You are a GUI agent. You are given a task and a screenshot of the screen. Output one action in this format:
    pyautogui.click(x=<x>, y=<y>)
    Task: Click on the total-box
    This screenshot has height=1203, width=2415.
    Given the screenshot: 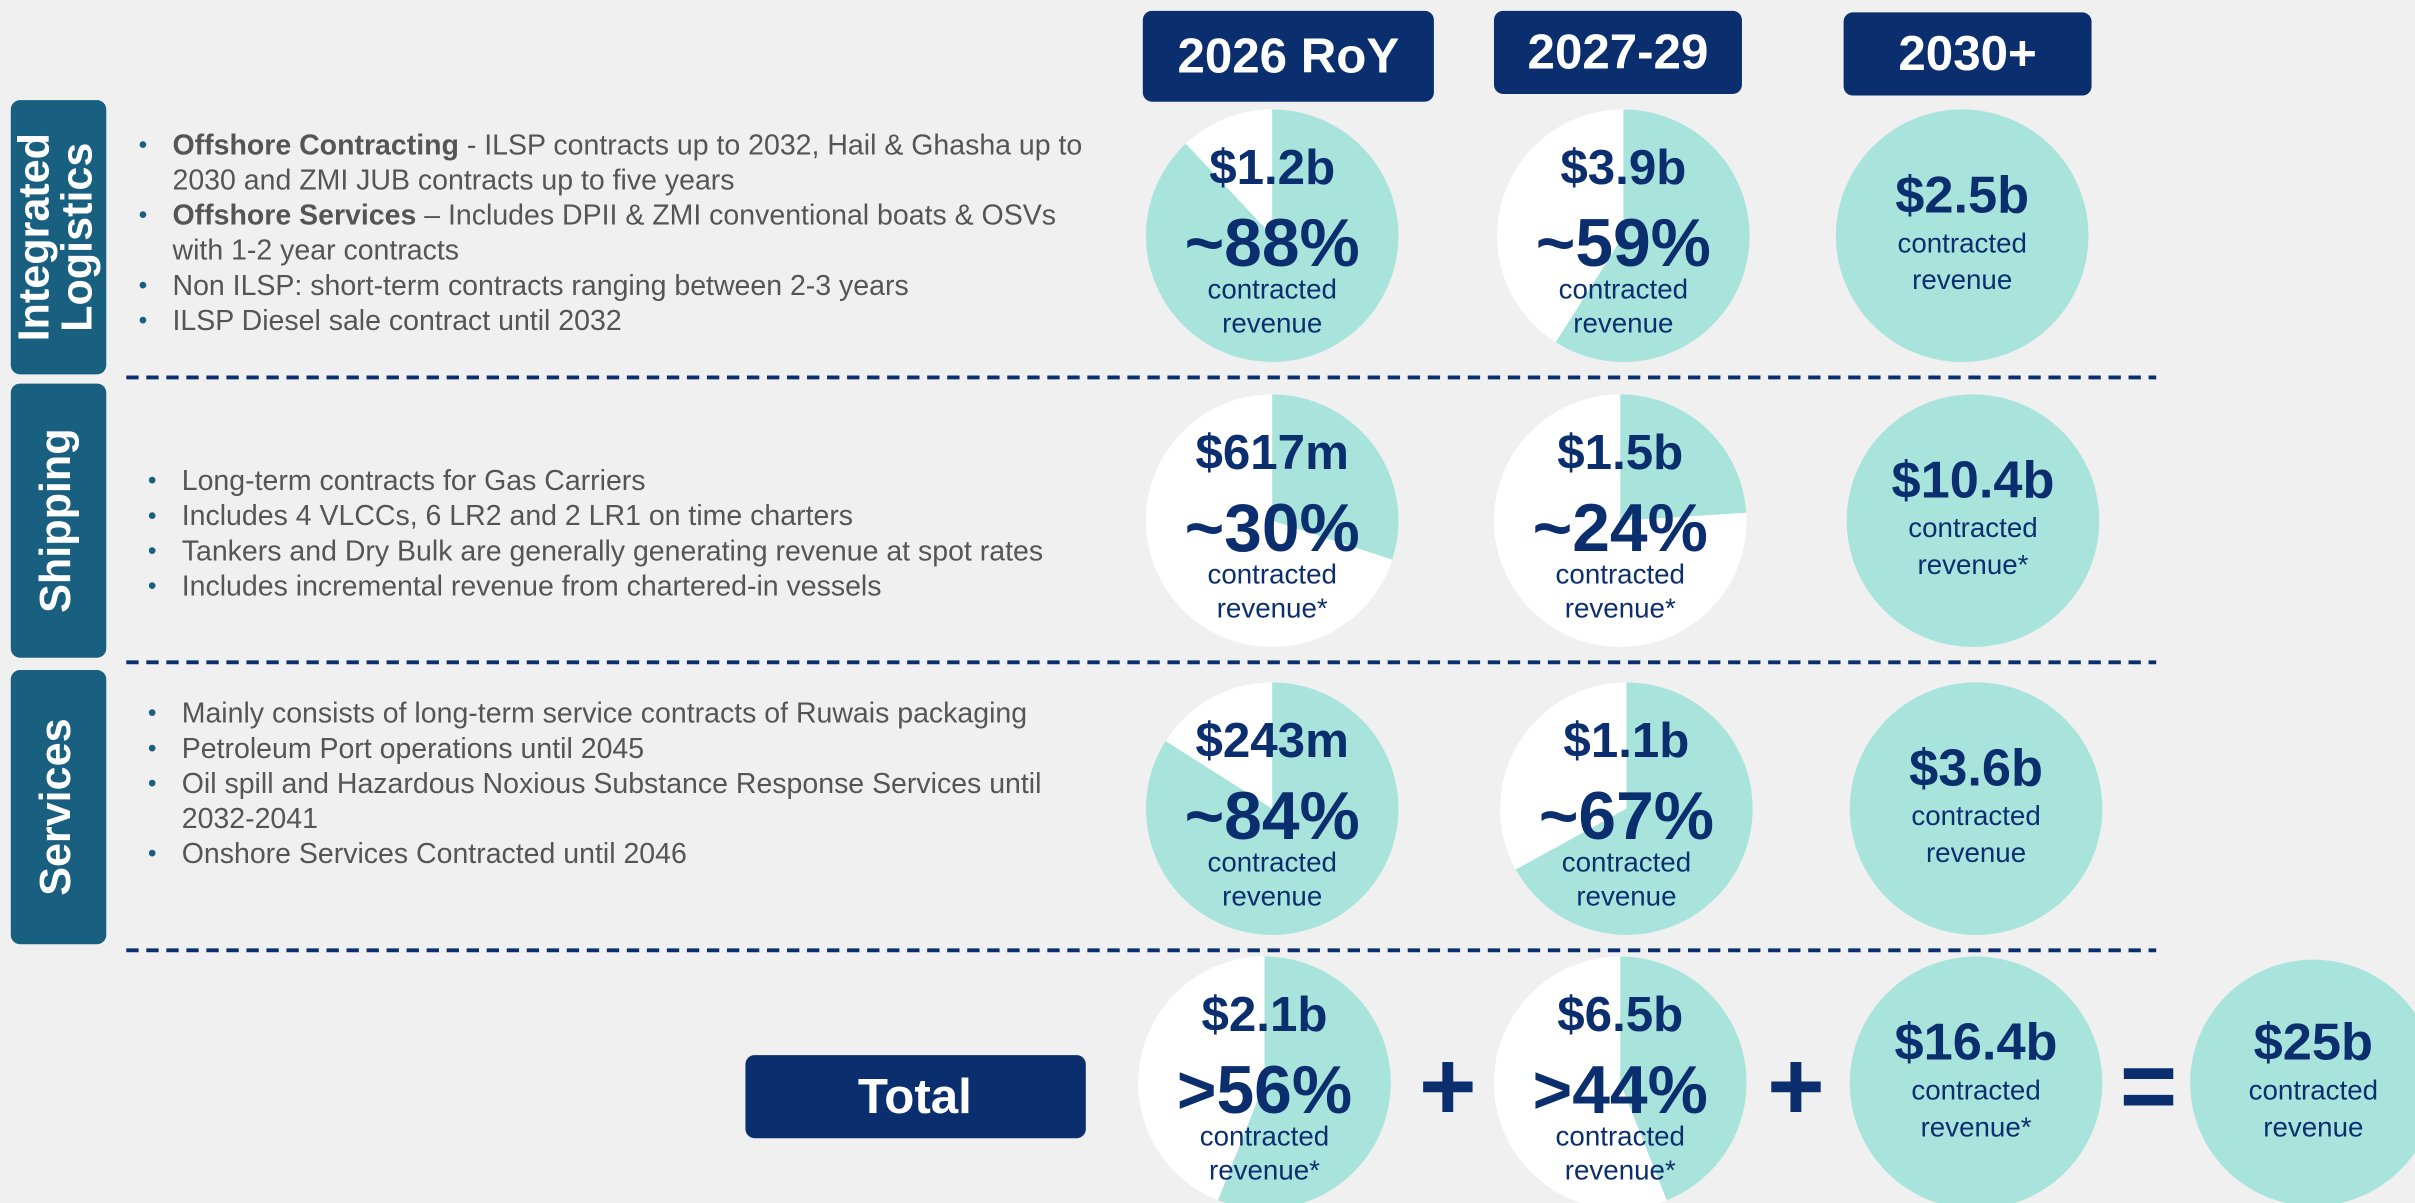 What is the action you would take?
    pyautogui.click(x=915, y=1097)
    